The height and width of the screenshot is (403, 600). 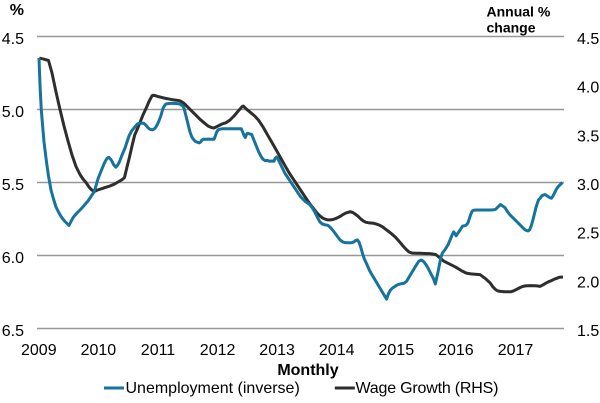 What do you see at coordinates (588, 331) in the screenshot?
I see `svg-text: 1.5` at bounding box center [588, 331].